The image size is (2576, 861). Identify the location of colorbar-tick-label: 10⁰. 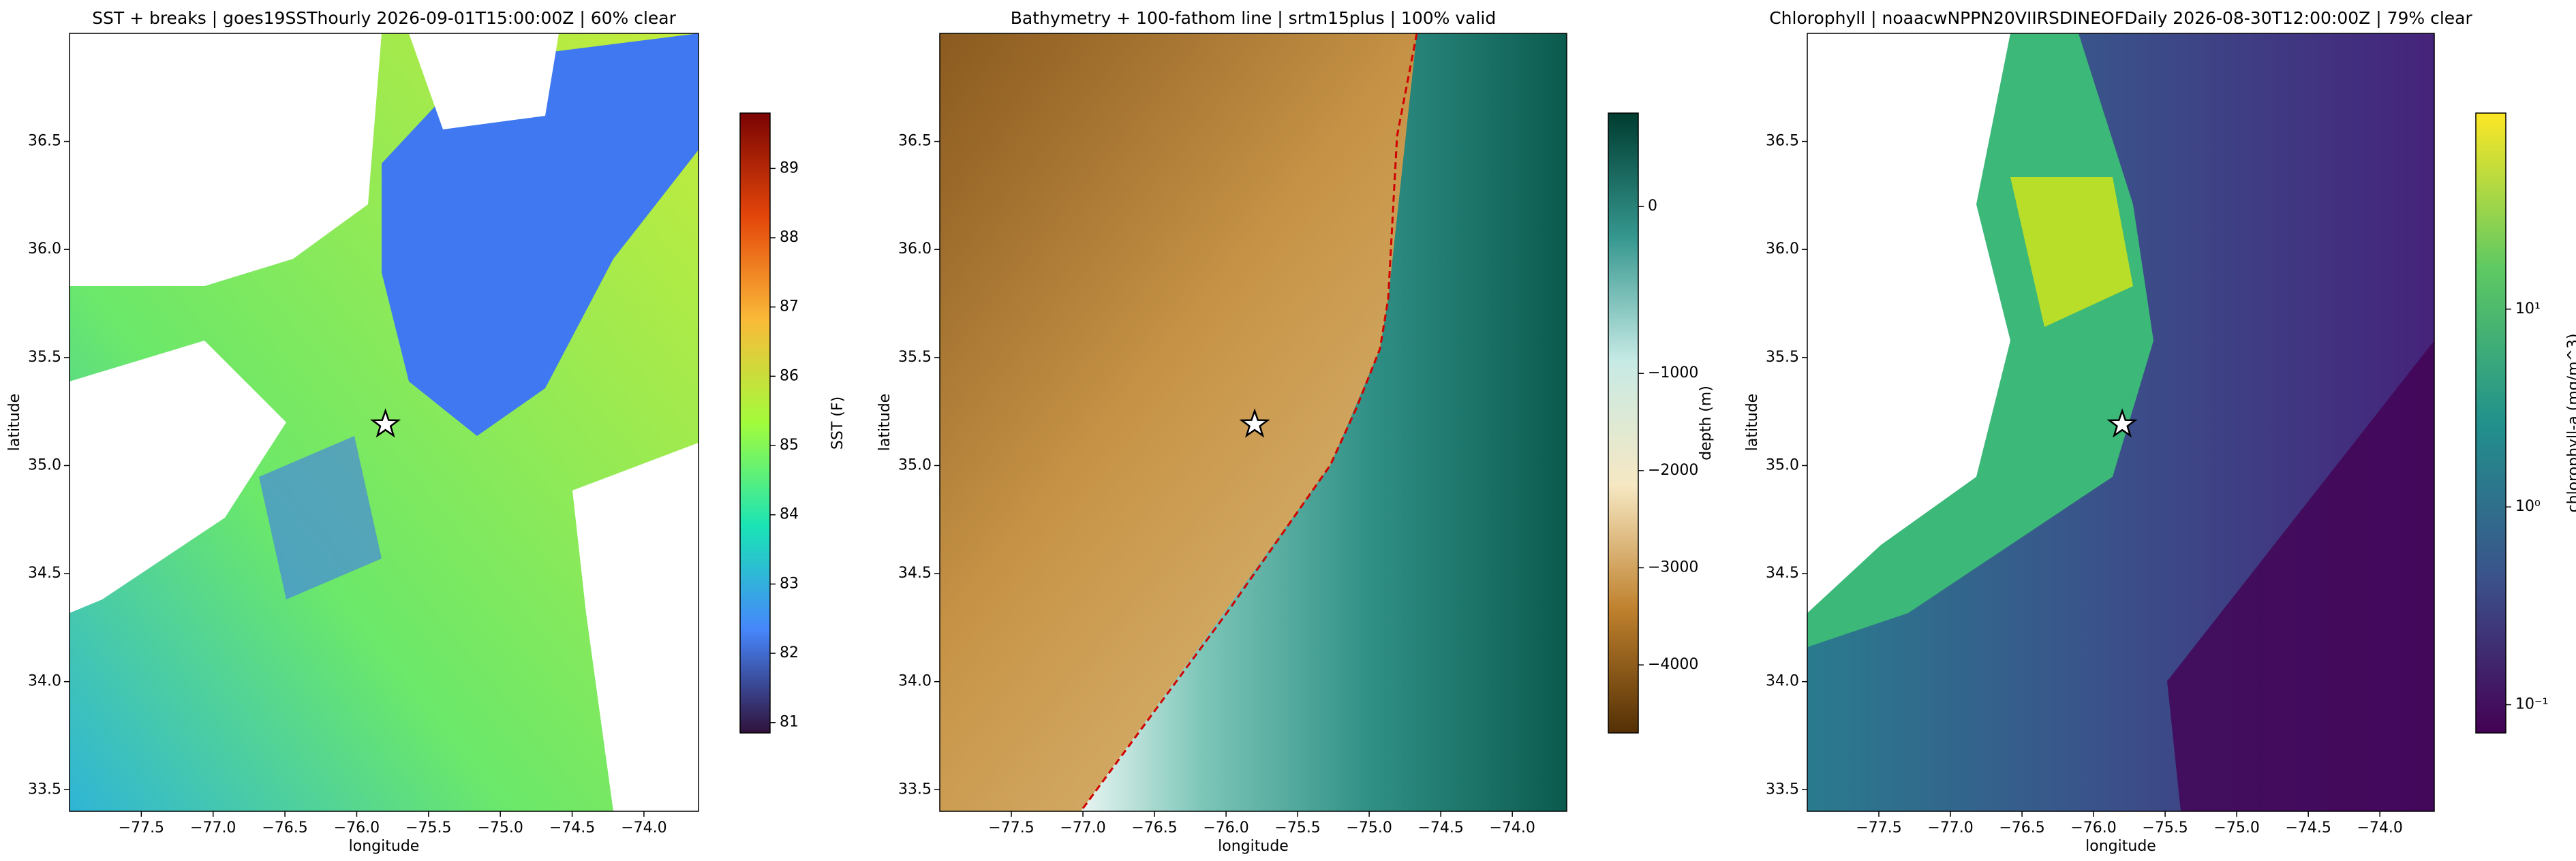
(2528, 506).